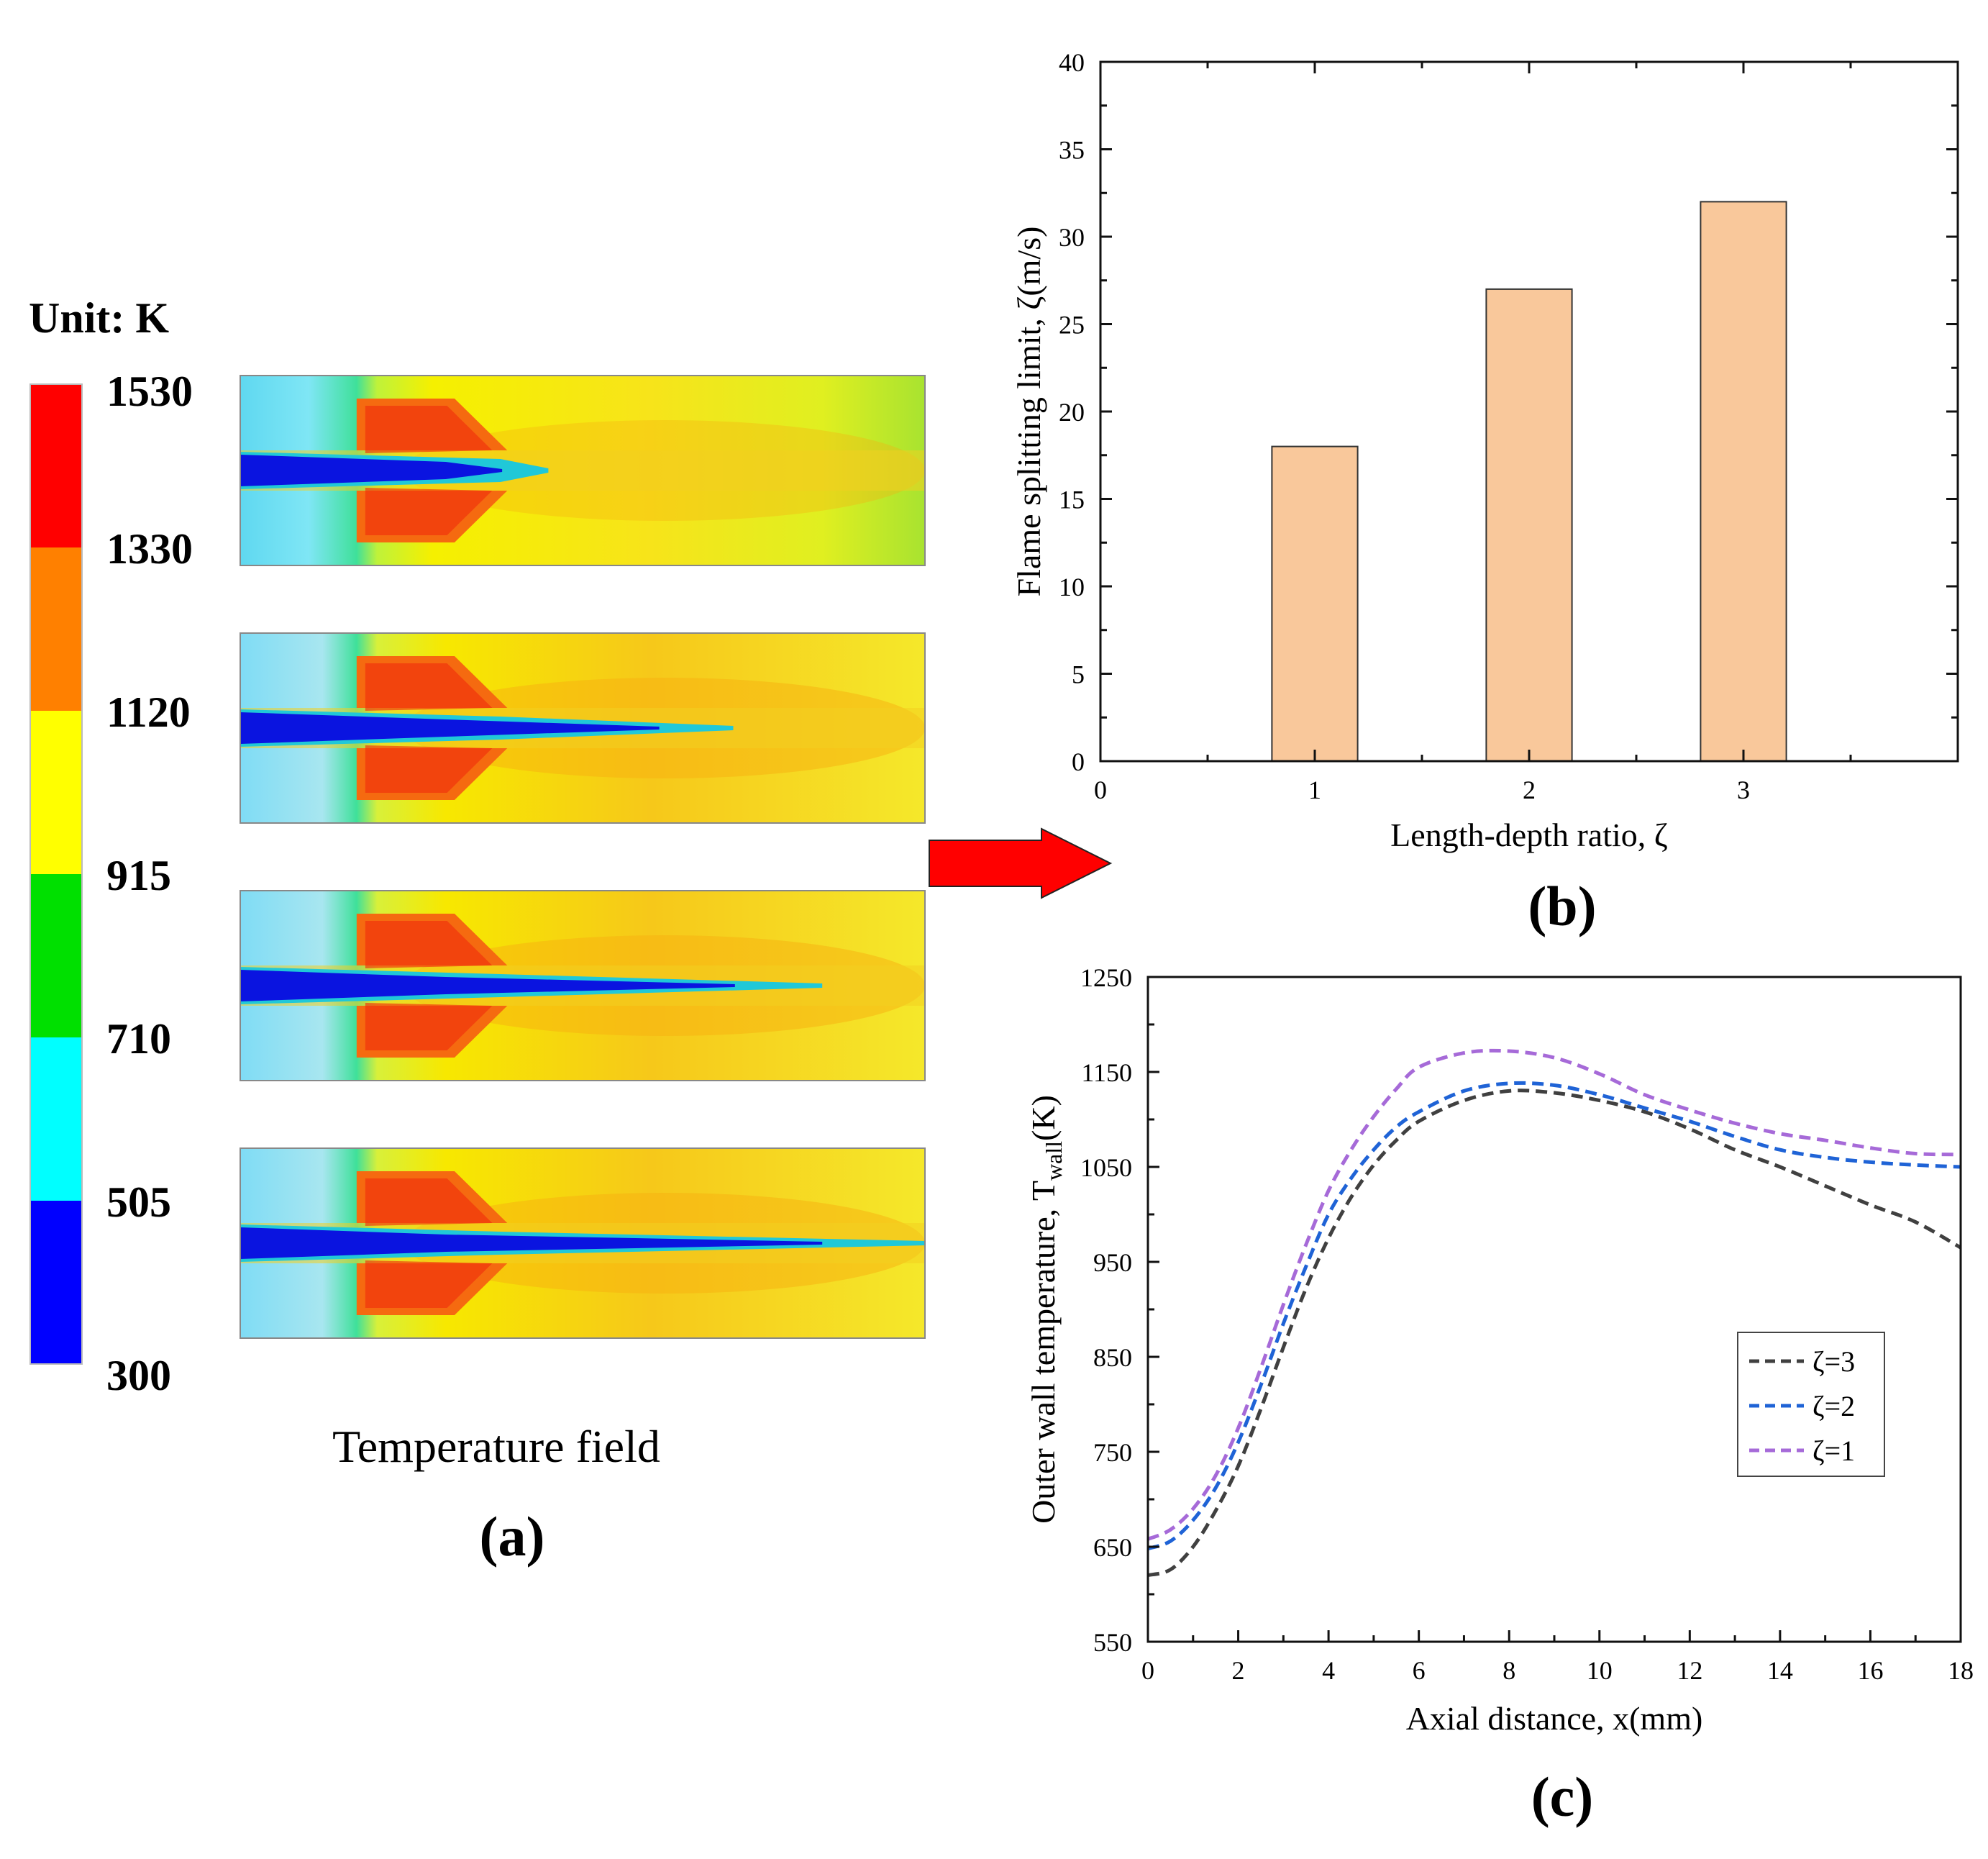 The height and width of the screenshot is (1859, 1988). What do you see at coordinates (1106, 977) in the screenshot?
I see `y-tick-label: 1250` at bounding box center [1106, 977].